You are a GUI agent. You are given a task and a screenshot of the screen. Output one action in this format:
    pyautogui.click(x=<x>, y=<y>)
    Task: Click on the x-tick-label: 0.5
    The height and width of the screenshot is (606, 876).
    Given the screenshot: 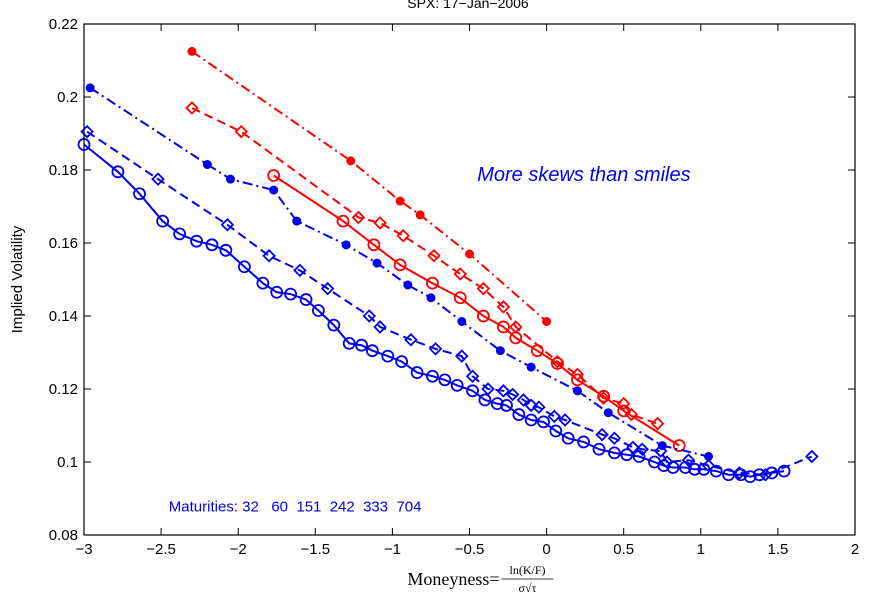 What is the action you would take?
    pyautogui.click(x=623, y=549)
    